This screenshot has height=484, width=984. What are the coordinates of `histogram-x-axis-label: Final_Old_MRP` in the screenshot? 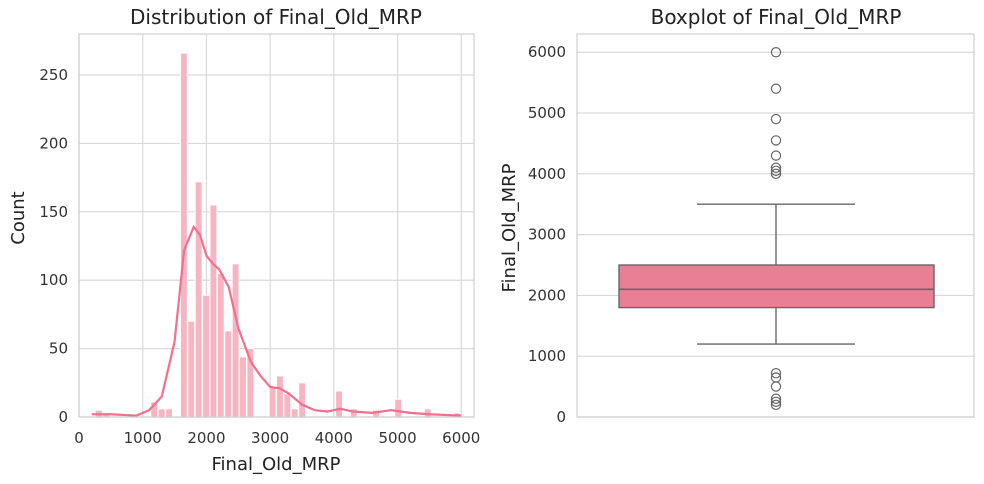 It's located at (276, 464).